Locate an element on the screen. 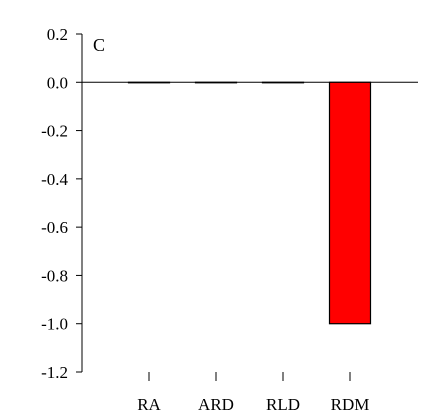 The image size is (428, 414). x-tick-label: RA is located at coordinates (149, 404).